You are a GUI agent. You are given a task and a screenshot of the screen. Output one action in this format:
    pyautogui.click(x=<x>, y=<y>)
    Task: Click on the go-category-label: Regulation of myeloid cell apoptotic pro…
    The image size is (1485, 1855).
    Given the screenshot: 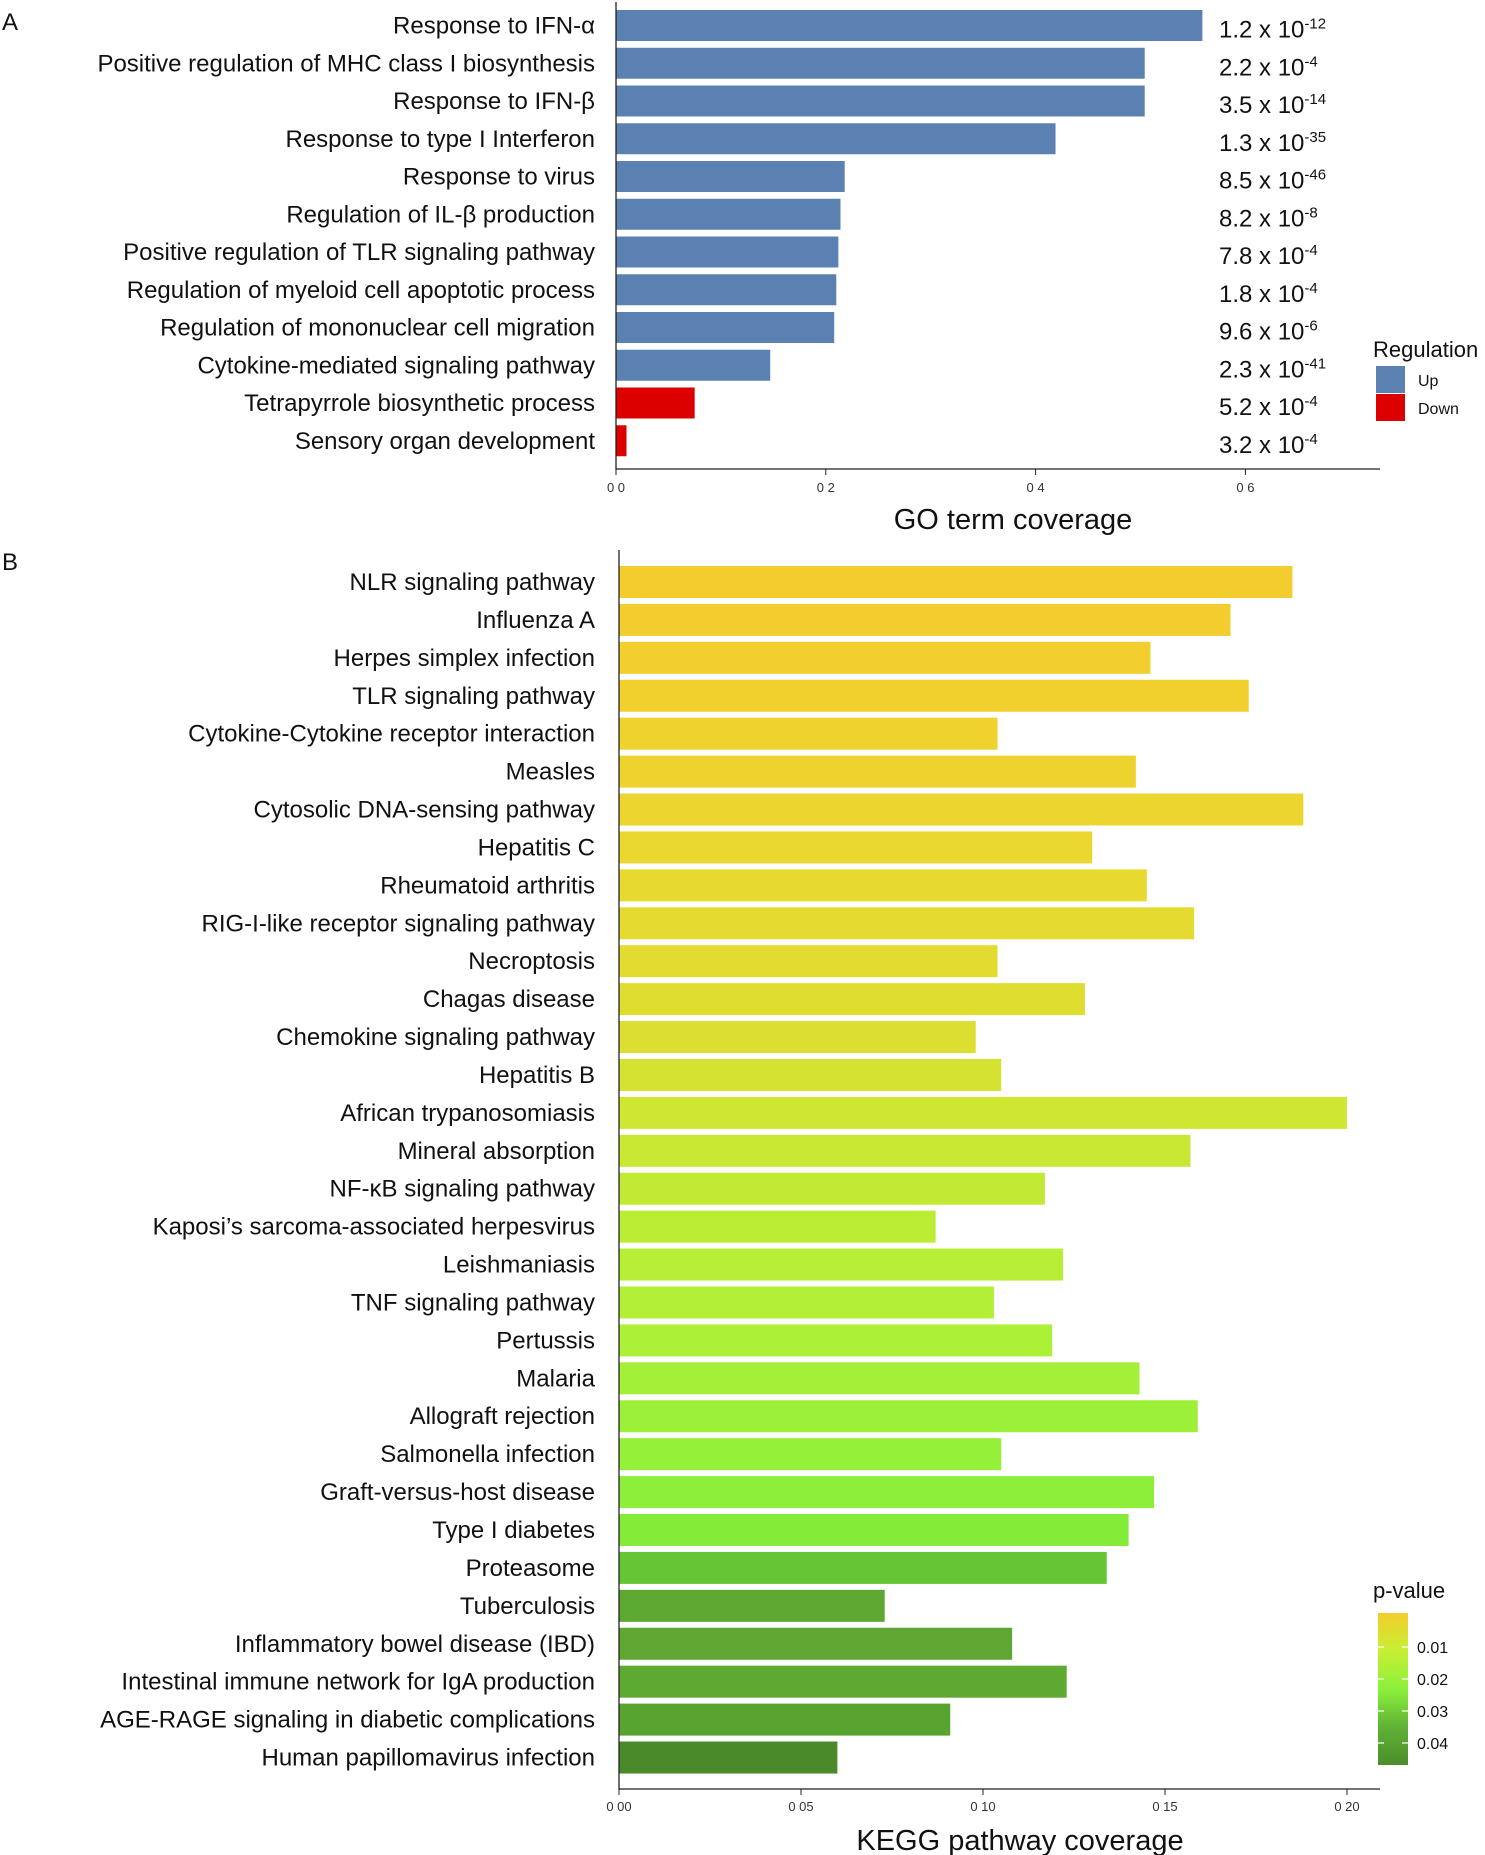 What is the action you would take?
    pyautogui.click(x=361, y=290)
    